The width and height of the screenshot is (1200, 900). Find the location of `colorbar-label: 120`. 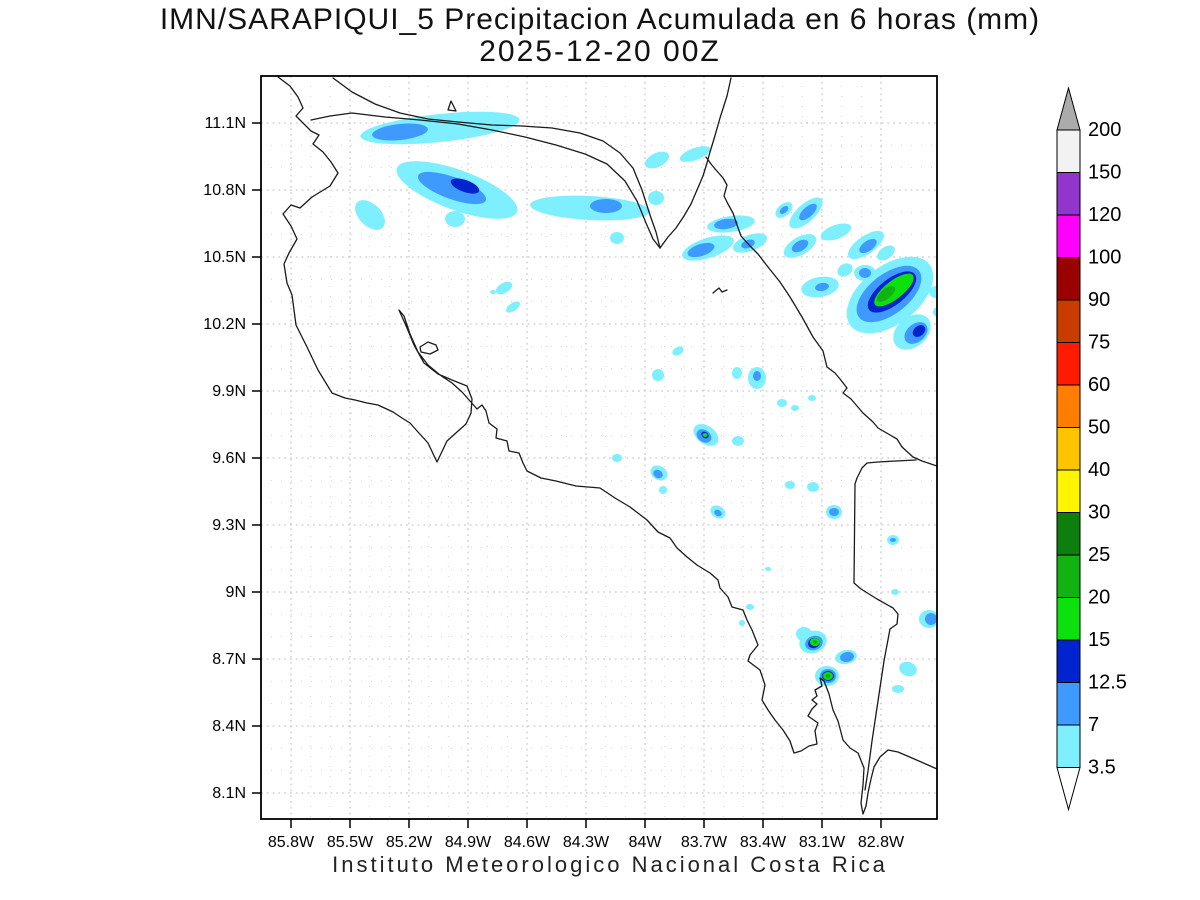

colorbar-label: 120 is located at coordinates (1104, 215).